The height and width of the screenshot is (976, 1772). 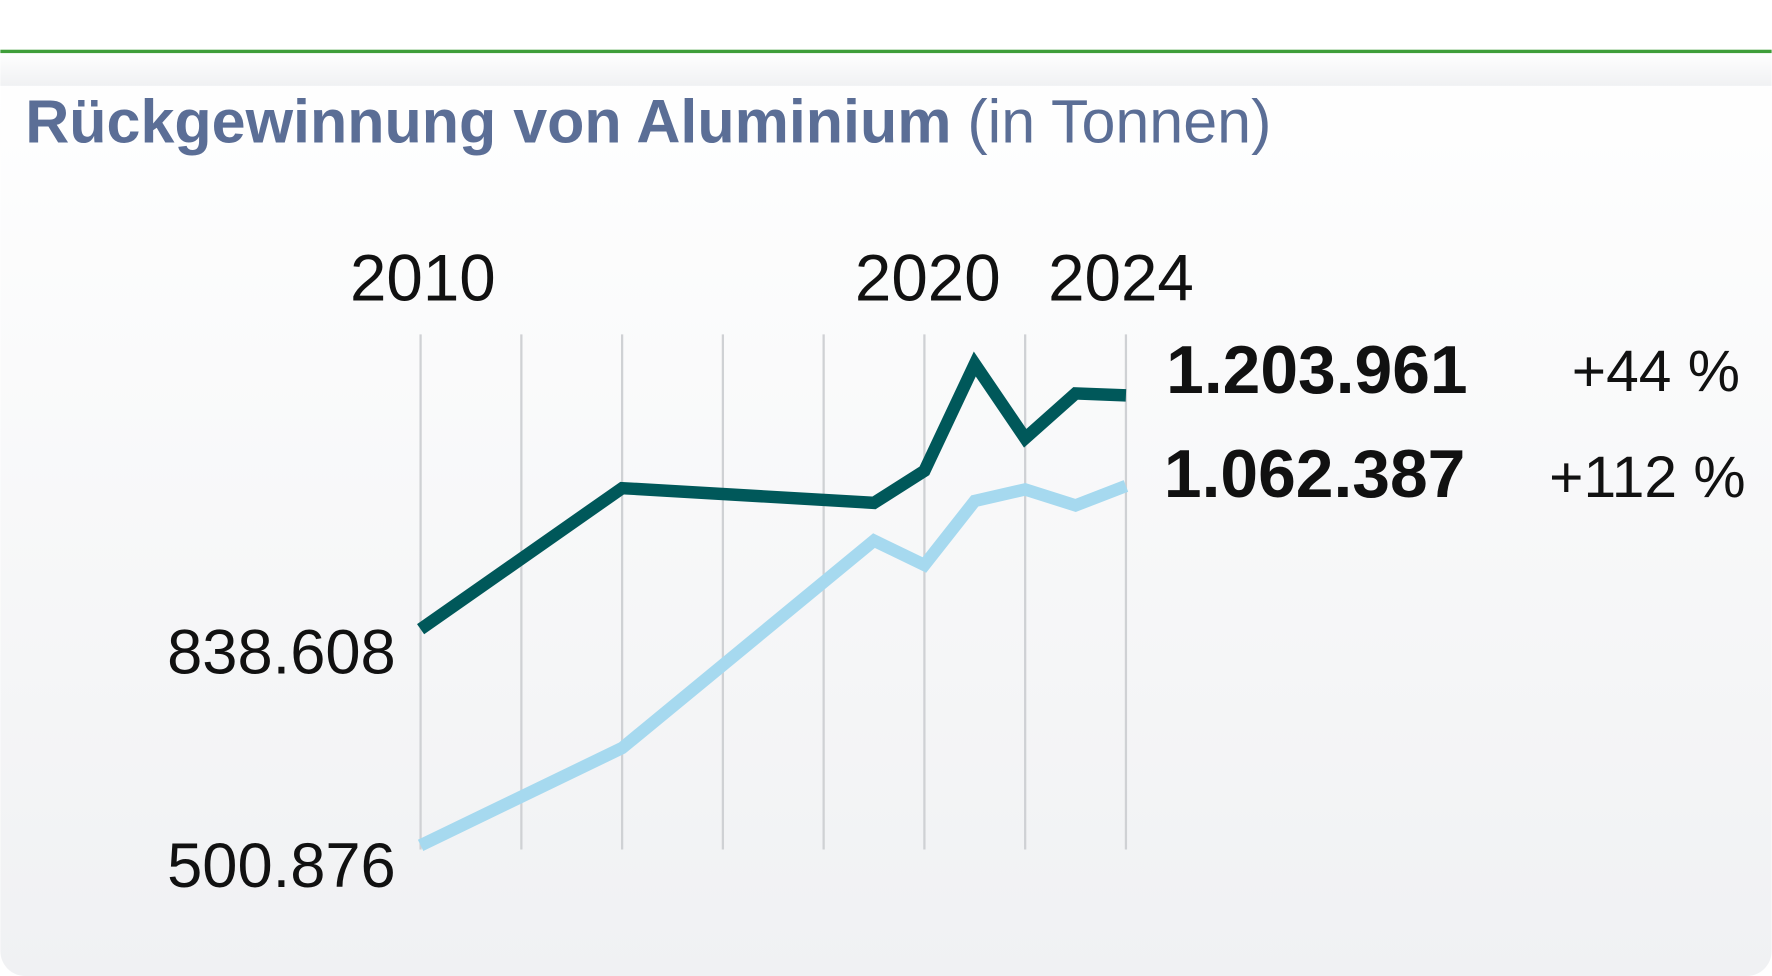 What do you see at coordinates (1121, 277) in the screenshot?
I see `x-tick-label: 2024` at bounding box center [1121, 277].